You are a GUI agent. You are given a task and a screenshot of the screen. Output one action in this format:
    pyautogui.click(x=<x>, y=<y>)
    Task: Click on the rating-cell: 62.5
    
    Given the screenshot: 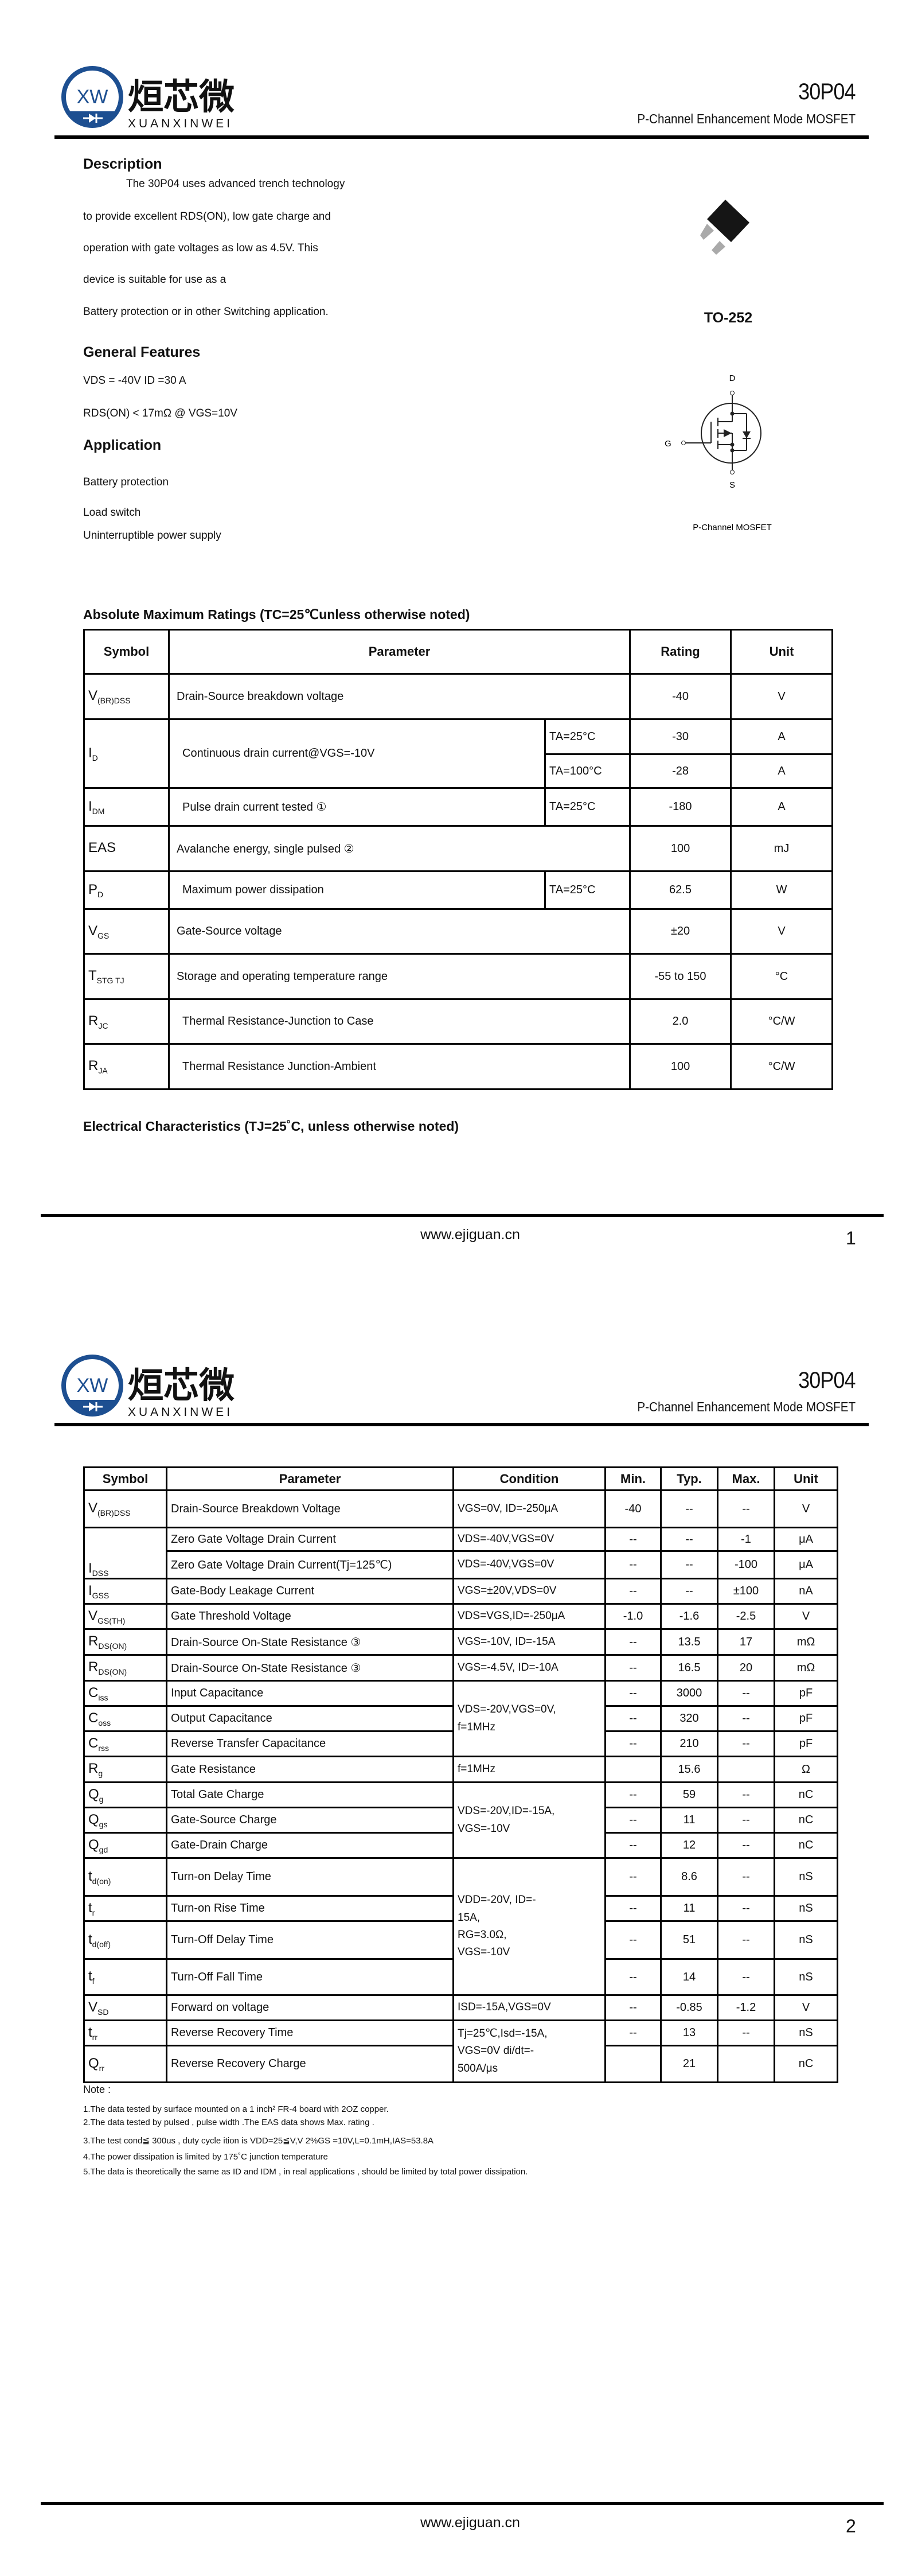 What is the action you would take?
    pyautogui.click(x=680, y=890)
    